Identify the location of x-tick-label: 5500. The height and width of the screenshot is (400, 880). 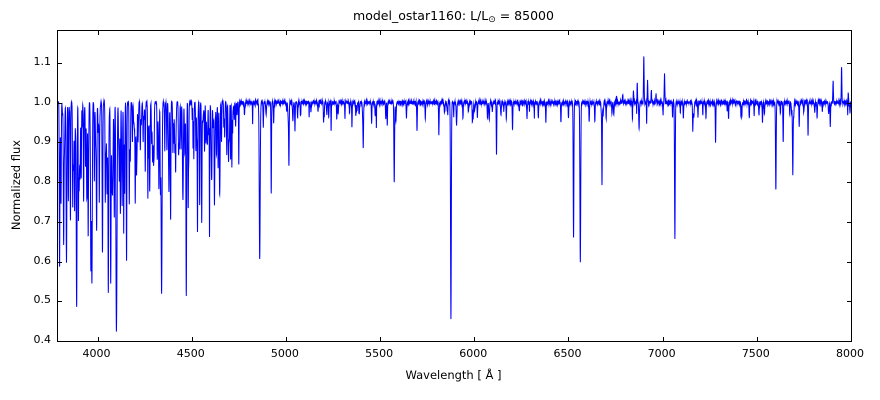
(379, 353).